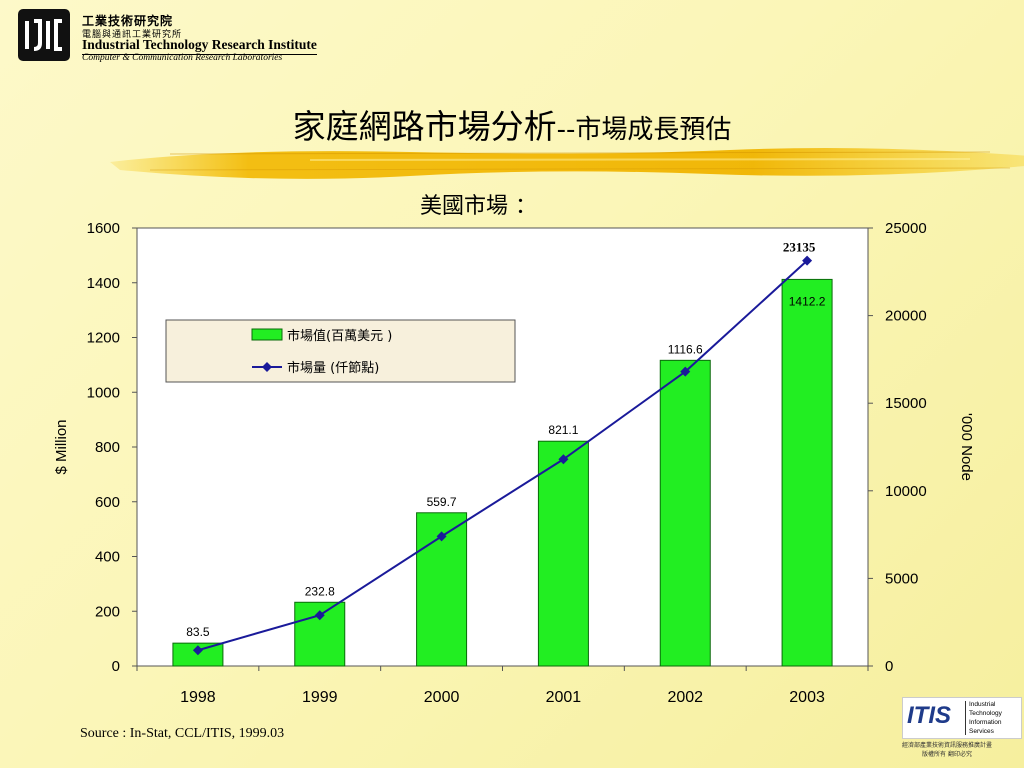 Image resolution: width=1024 pixels, height=768 pixels. I want to click on line-end-label: 23135, so click(799, 247).